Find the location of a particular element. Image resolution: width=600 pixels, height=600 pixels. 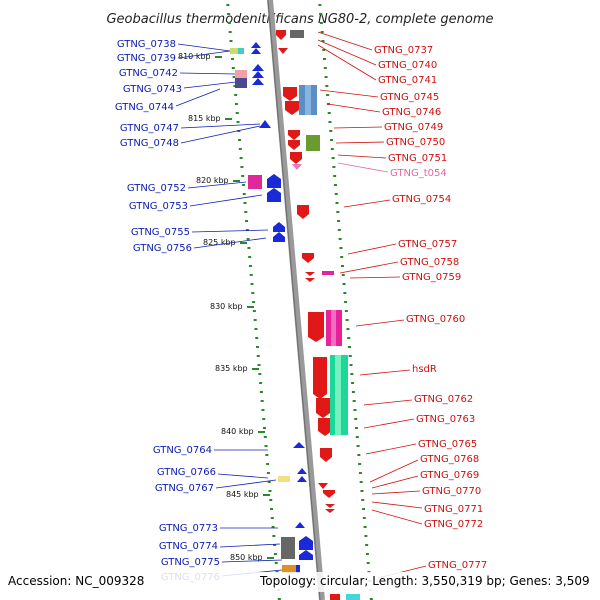

gene-label-right: GTNG_0762 is located at coordinates (443, 399).